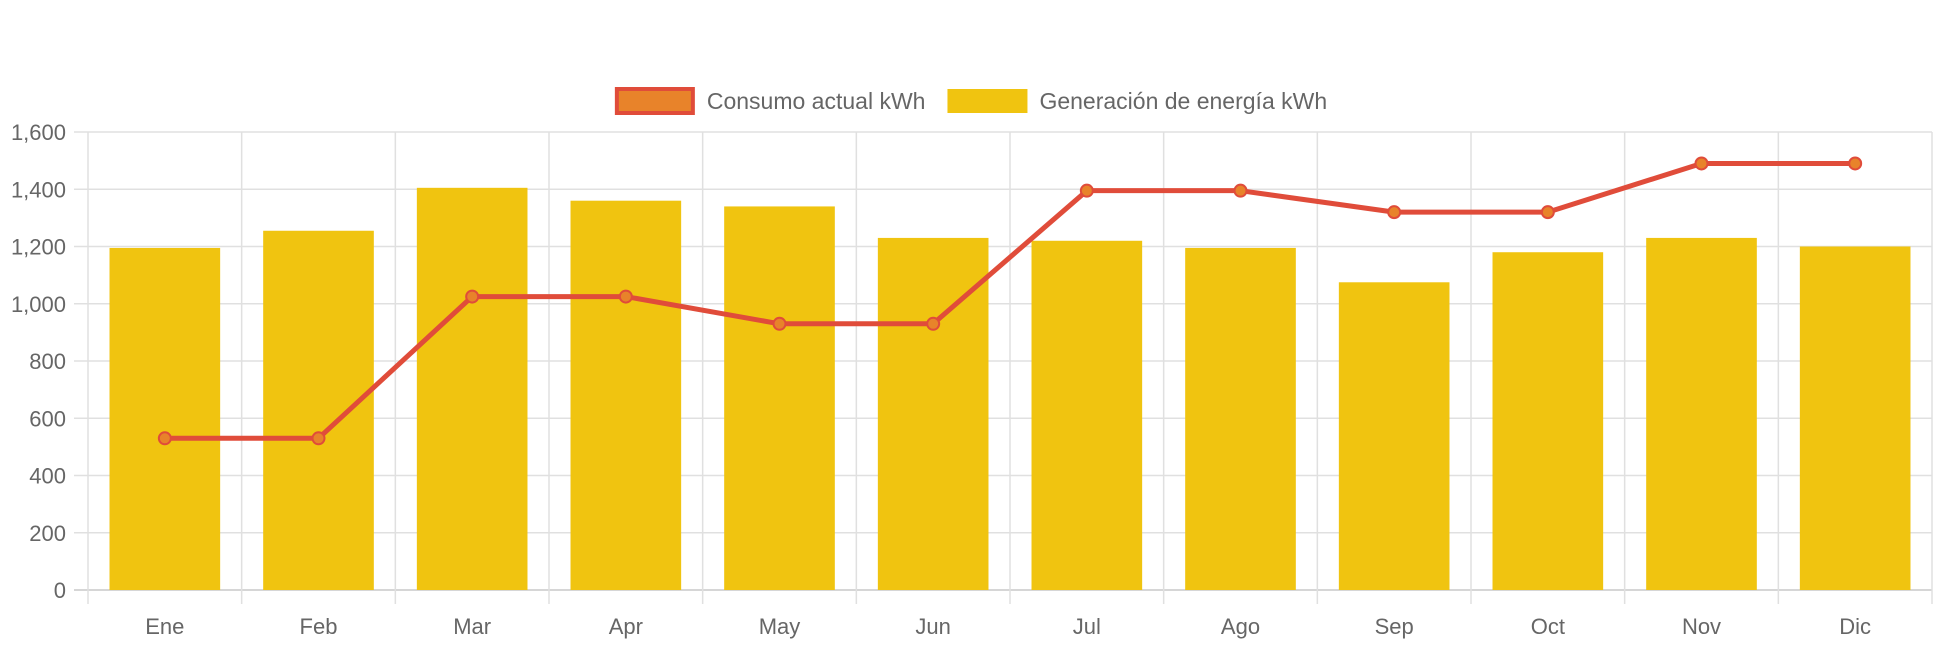 This screenshot has width=1942, height=651. What do you see at coordinates (816, 101) in the screenshot?
I see `legend-label: Consumo actual kWh` at bounding box center [816, 101].